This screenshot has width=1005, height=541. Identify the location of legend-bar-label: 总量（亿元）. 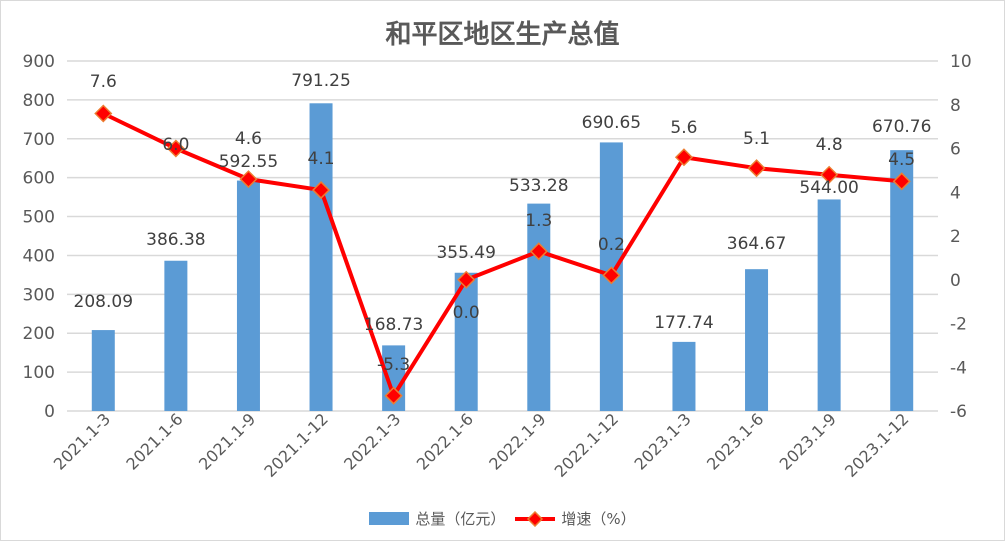
(460, 519).